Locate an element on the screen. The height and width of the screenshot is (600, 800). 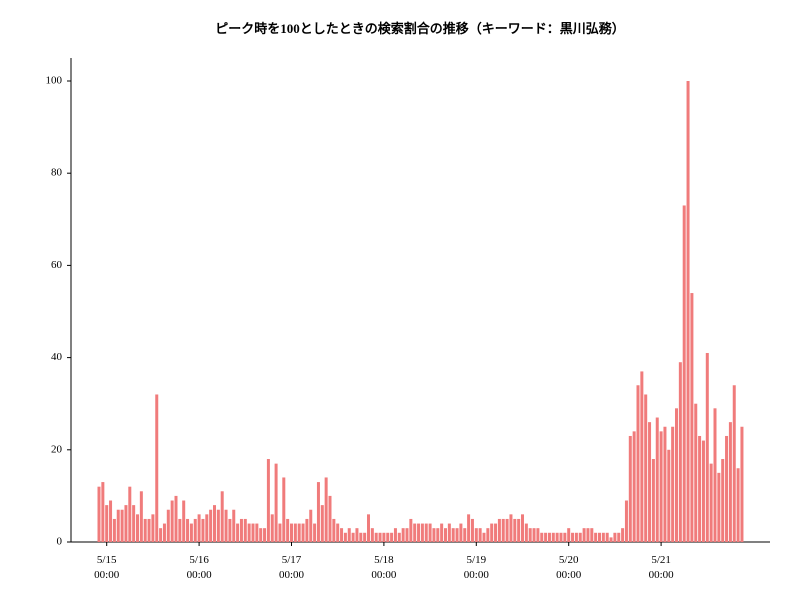
x-tick-label: 5/15 00:00 is located at coordinates (107, 567).